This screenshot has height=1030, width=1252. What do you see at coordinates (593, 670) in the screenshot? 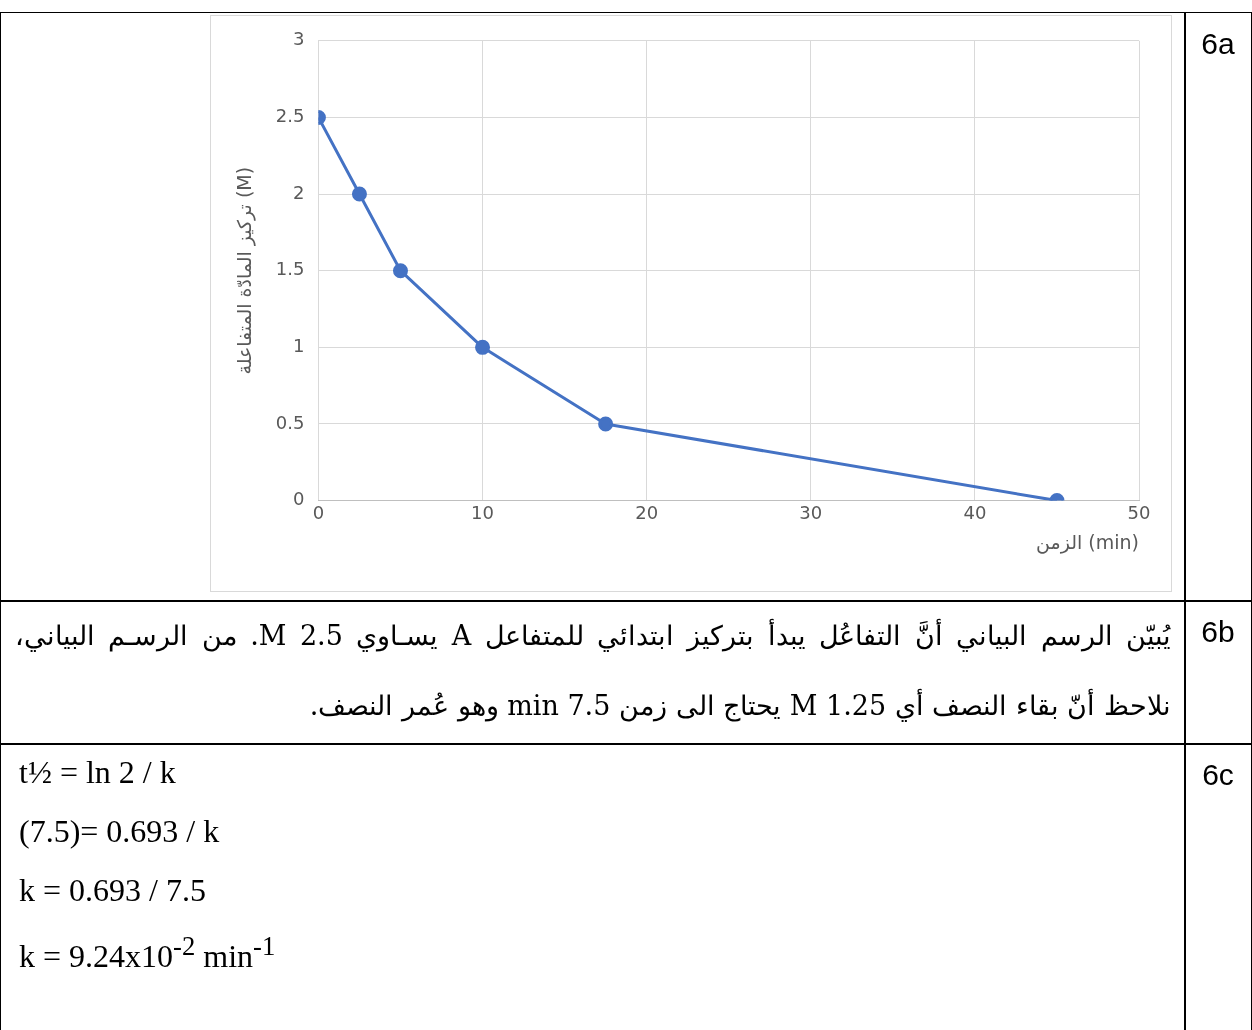
I see `text: يُبيّن الرسم البياني أنَّ التفاعُل يبدأ بتركيز ابتدائي للمتفاعل A يسـاوي 2.5 M. من الرسـم البياني، نلاحظ أنّ بقاء النصف أي 1.25 M يحتاج الى زمن 7.5 min وهو عُمر النصف.` at bounding box center [593, 670].